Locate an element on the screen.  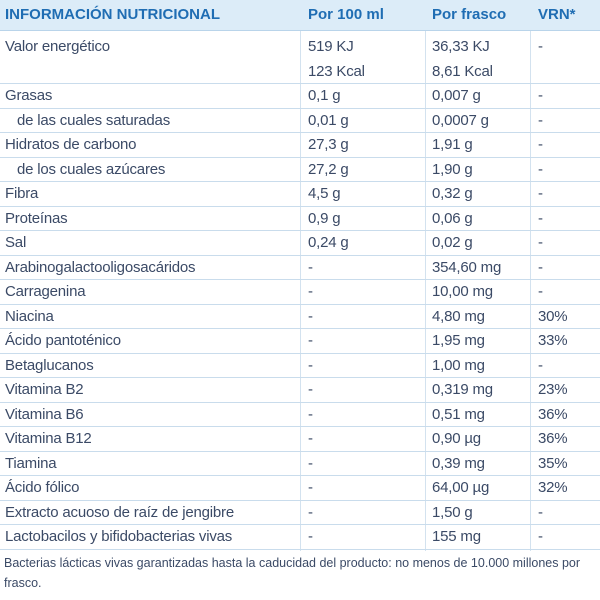
value-cell: 0,319 mg is located at coordinates (462, 389).